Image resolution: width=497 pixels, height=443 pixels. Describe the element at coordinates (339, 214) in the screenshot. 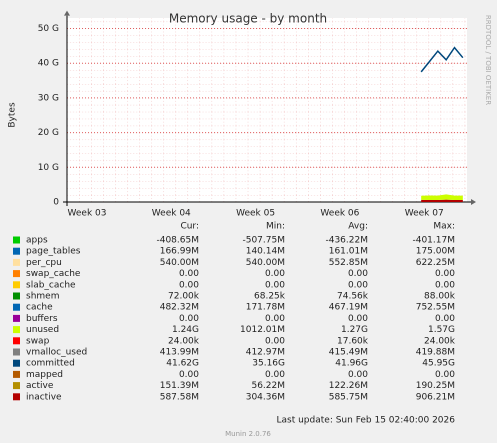

I see `x-tick-label: Week 06` at that location.